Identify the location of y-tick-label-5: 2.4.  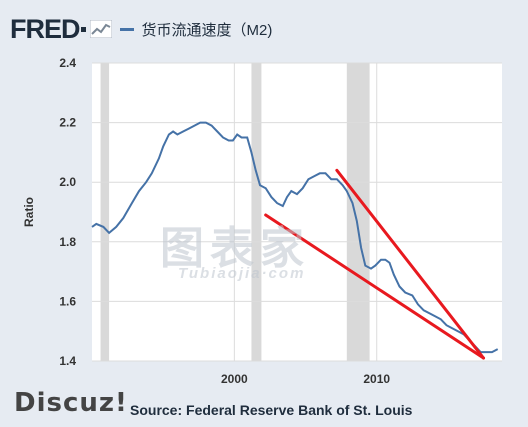
(67, 63).